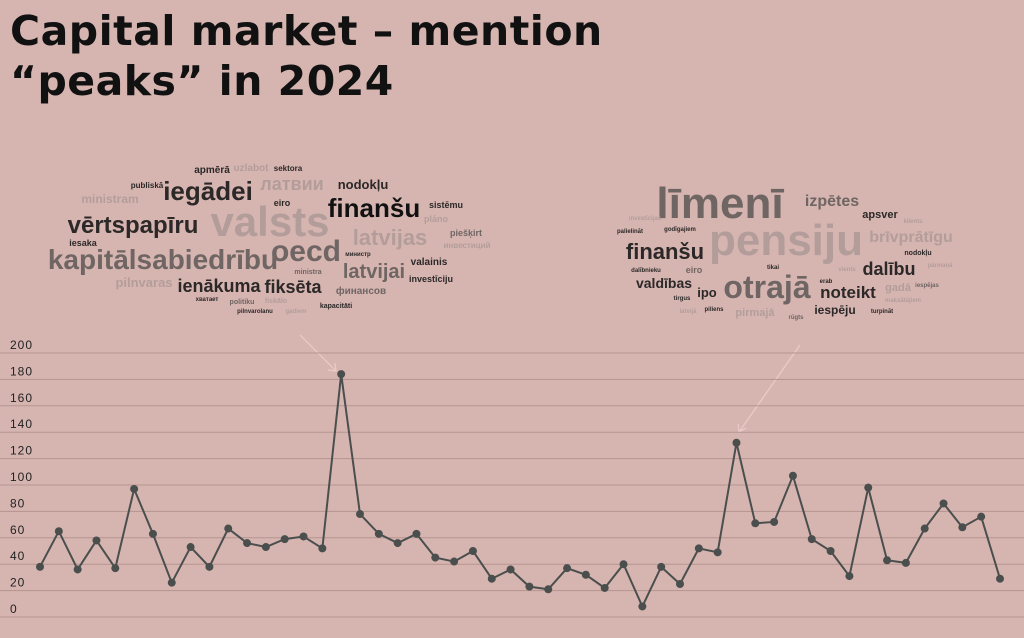 The height and width of the screenshot is (638, 1024). Describe the element at coordinates (429, 262) in the screenshot. I see `cloud-word: valainis` at that location.